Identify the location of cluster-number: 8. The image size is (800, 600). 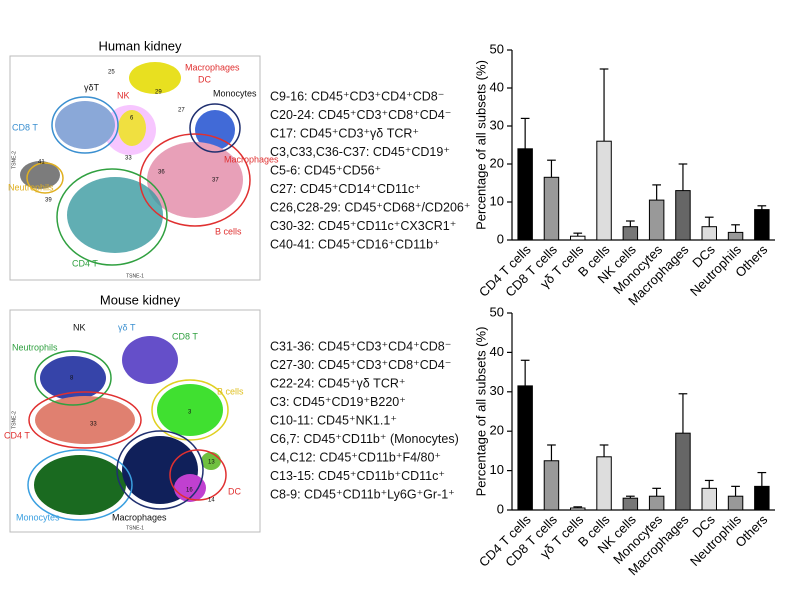
(72, 379).